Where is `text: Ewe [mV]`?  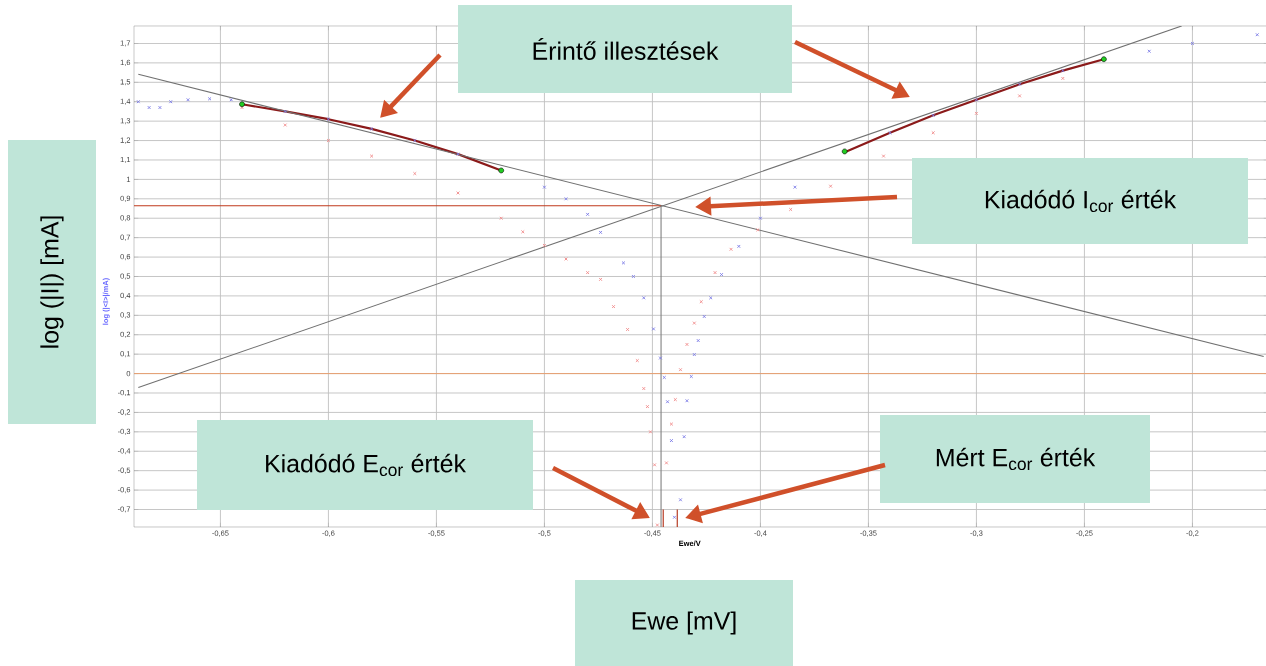
text: Ewe [mV] is located at coordinates (684, 623).